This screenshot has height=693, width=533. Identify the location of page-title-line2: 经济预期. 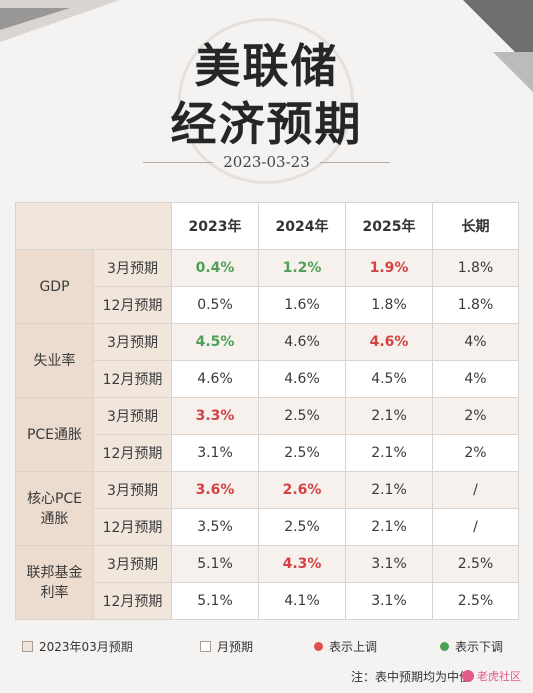
(266, 124).